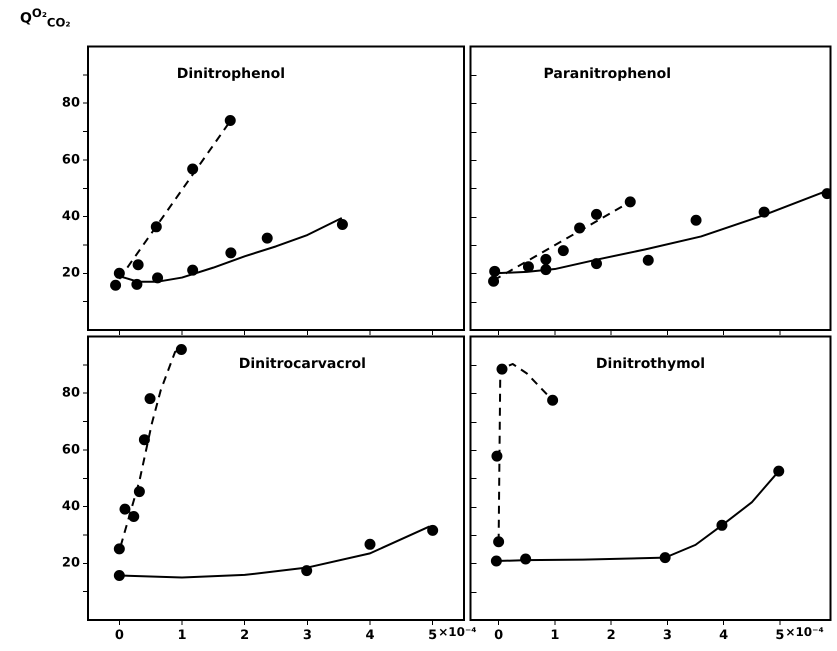  What do you see at coordinates (651, 364) in the screenshot?
I see `text: Dinitrothymol` at bounding box center [651, 364].